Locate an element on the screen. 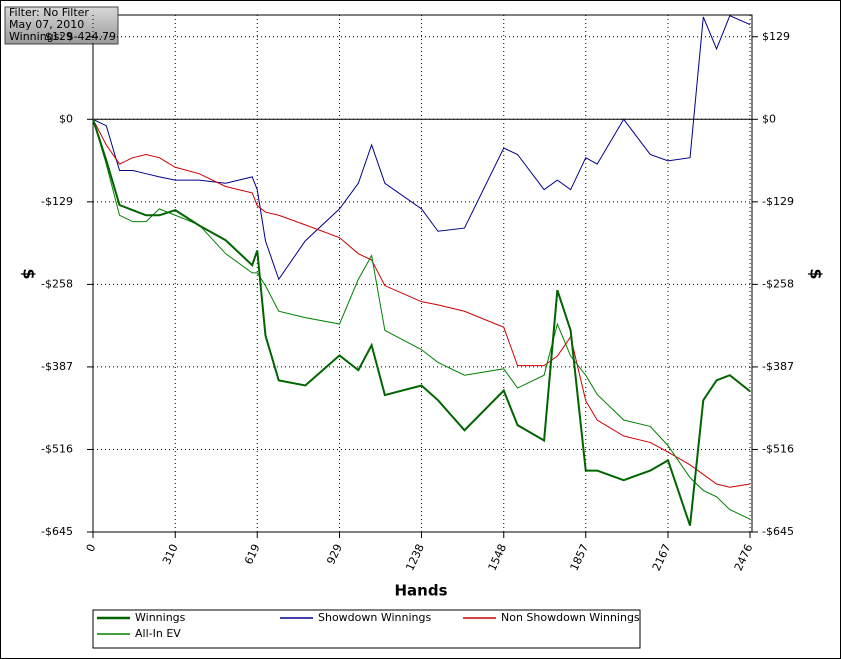 This screenshot has width=841, height=659. y-tick-label: -$387 is located at coordinates (57, 366).